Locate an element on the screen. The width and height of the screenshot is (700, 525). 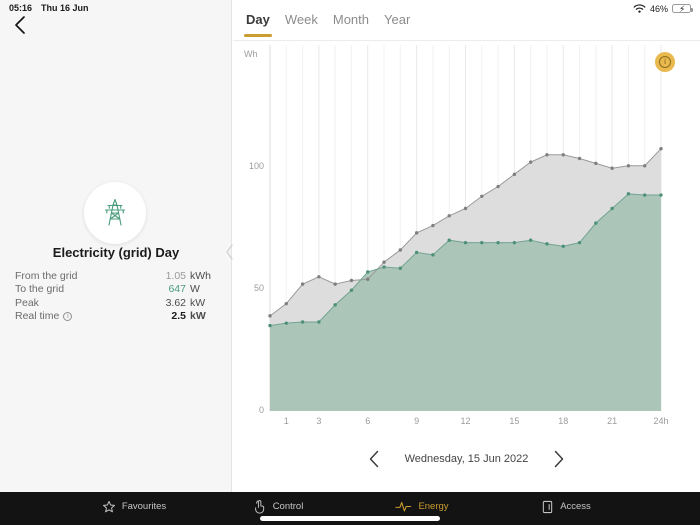
star-icon is located at coordinates (108, 506).